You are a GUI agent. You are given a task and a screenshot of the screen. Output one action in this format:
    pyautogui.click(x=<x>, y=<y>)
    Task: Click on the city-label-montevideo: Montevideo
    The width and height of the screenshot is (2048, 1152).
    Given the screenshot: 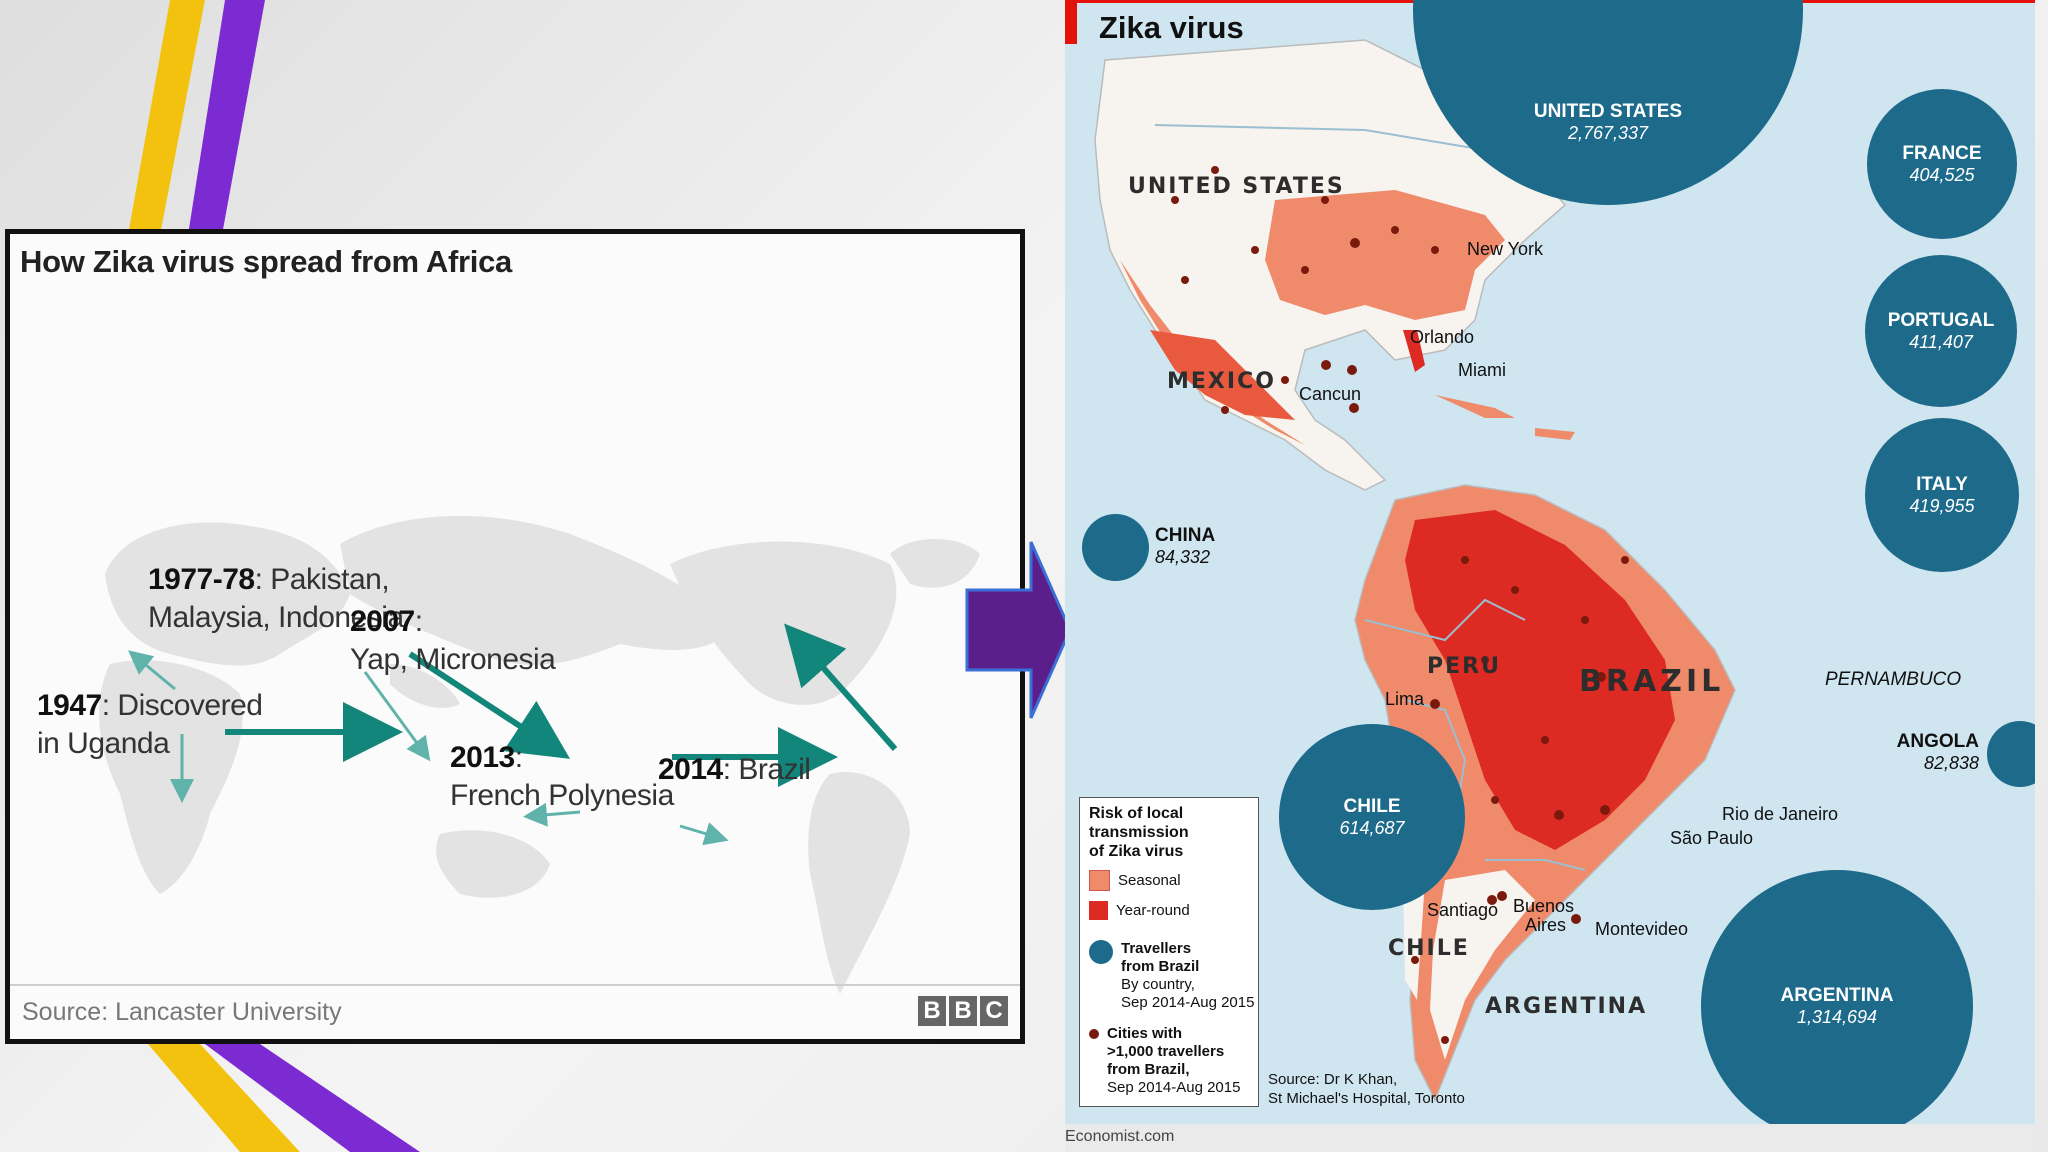 What is the action you would take?
    pyautogui.click(x=1642, y=929)
    